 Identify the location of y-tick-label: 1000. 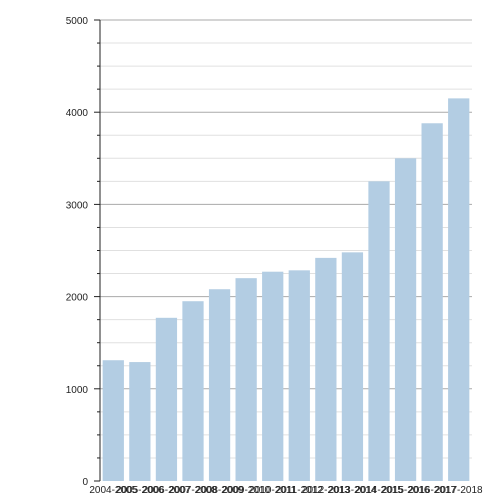
(77, 390).